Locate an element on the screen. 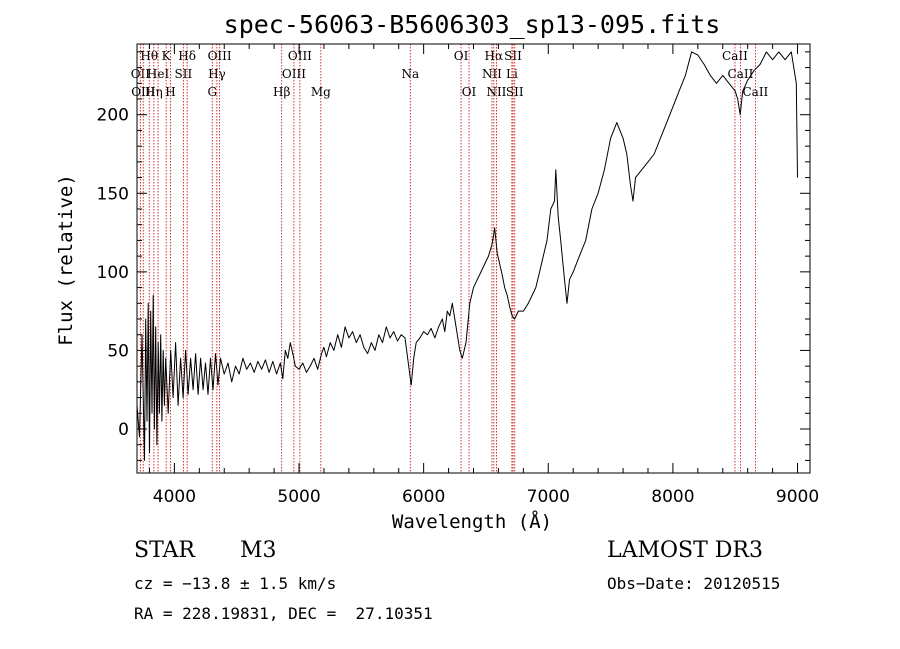 Image resolution: width=900 pixels, height=649 pixels. y-tick-label: 150 is located at coordinates (113, 194).